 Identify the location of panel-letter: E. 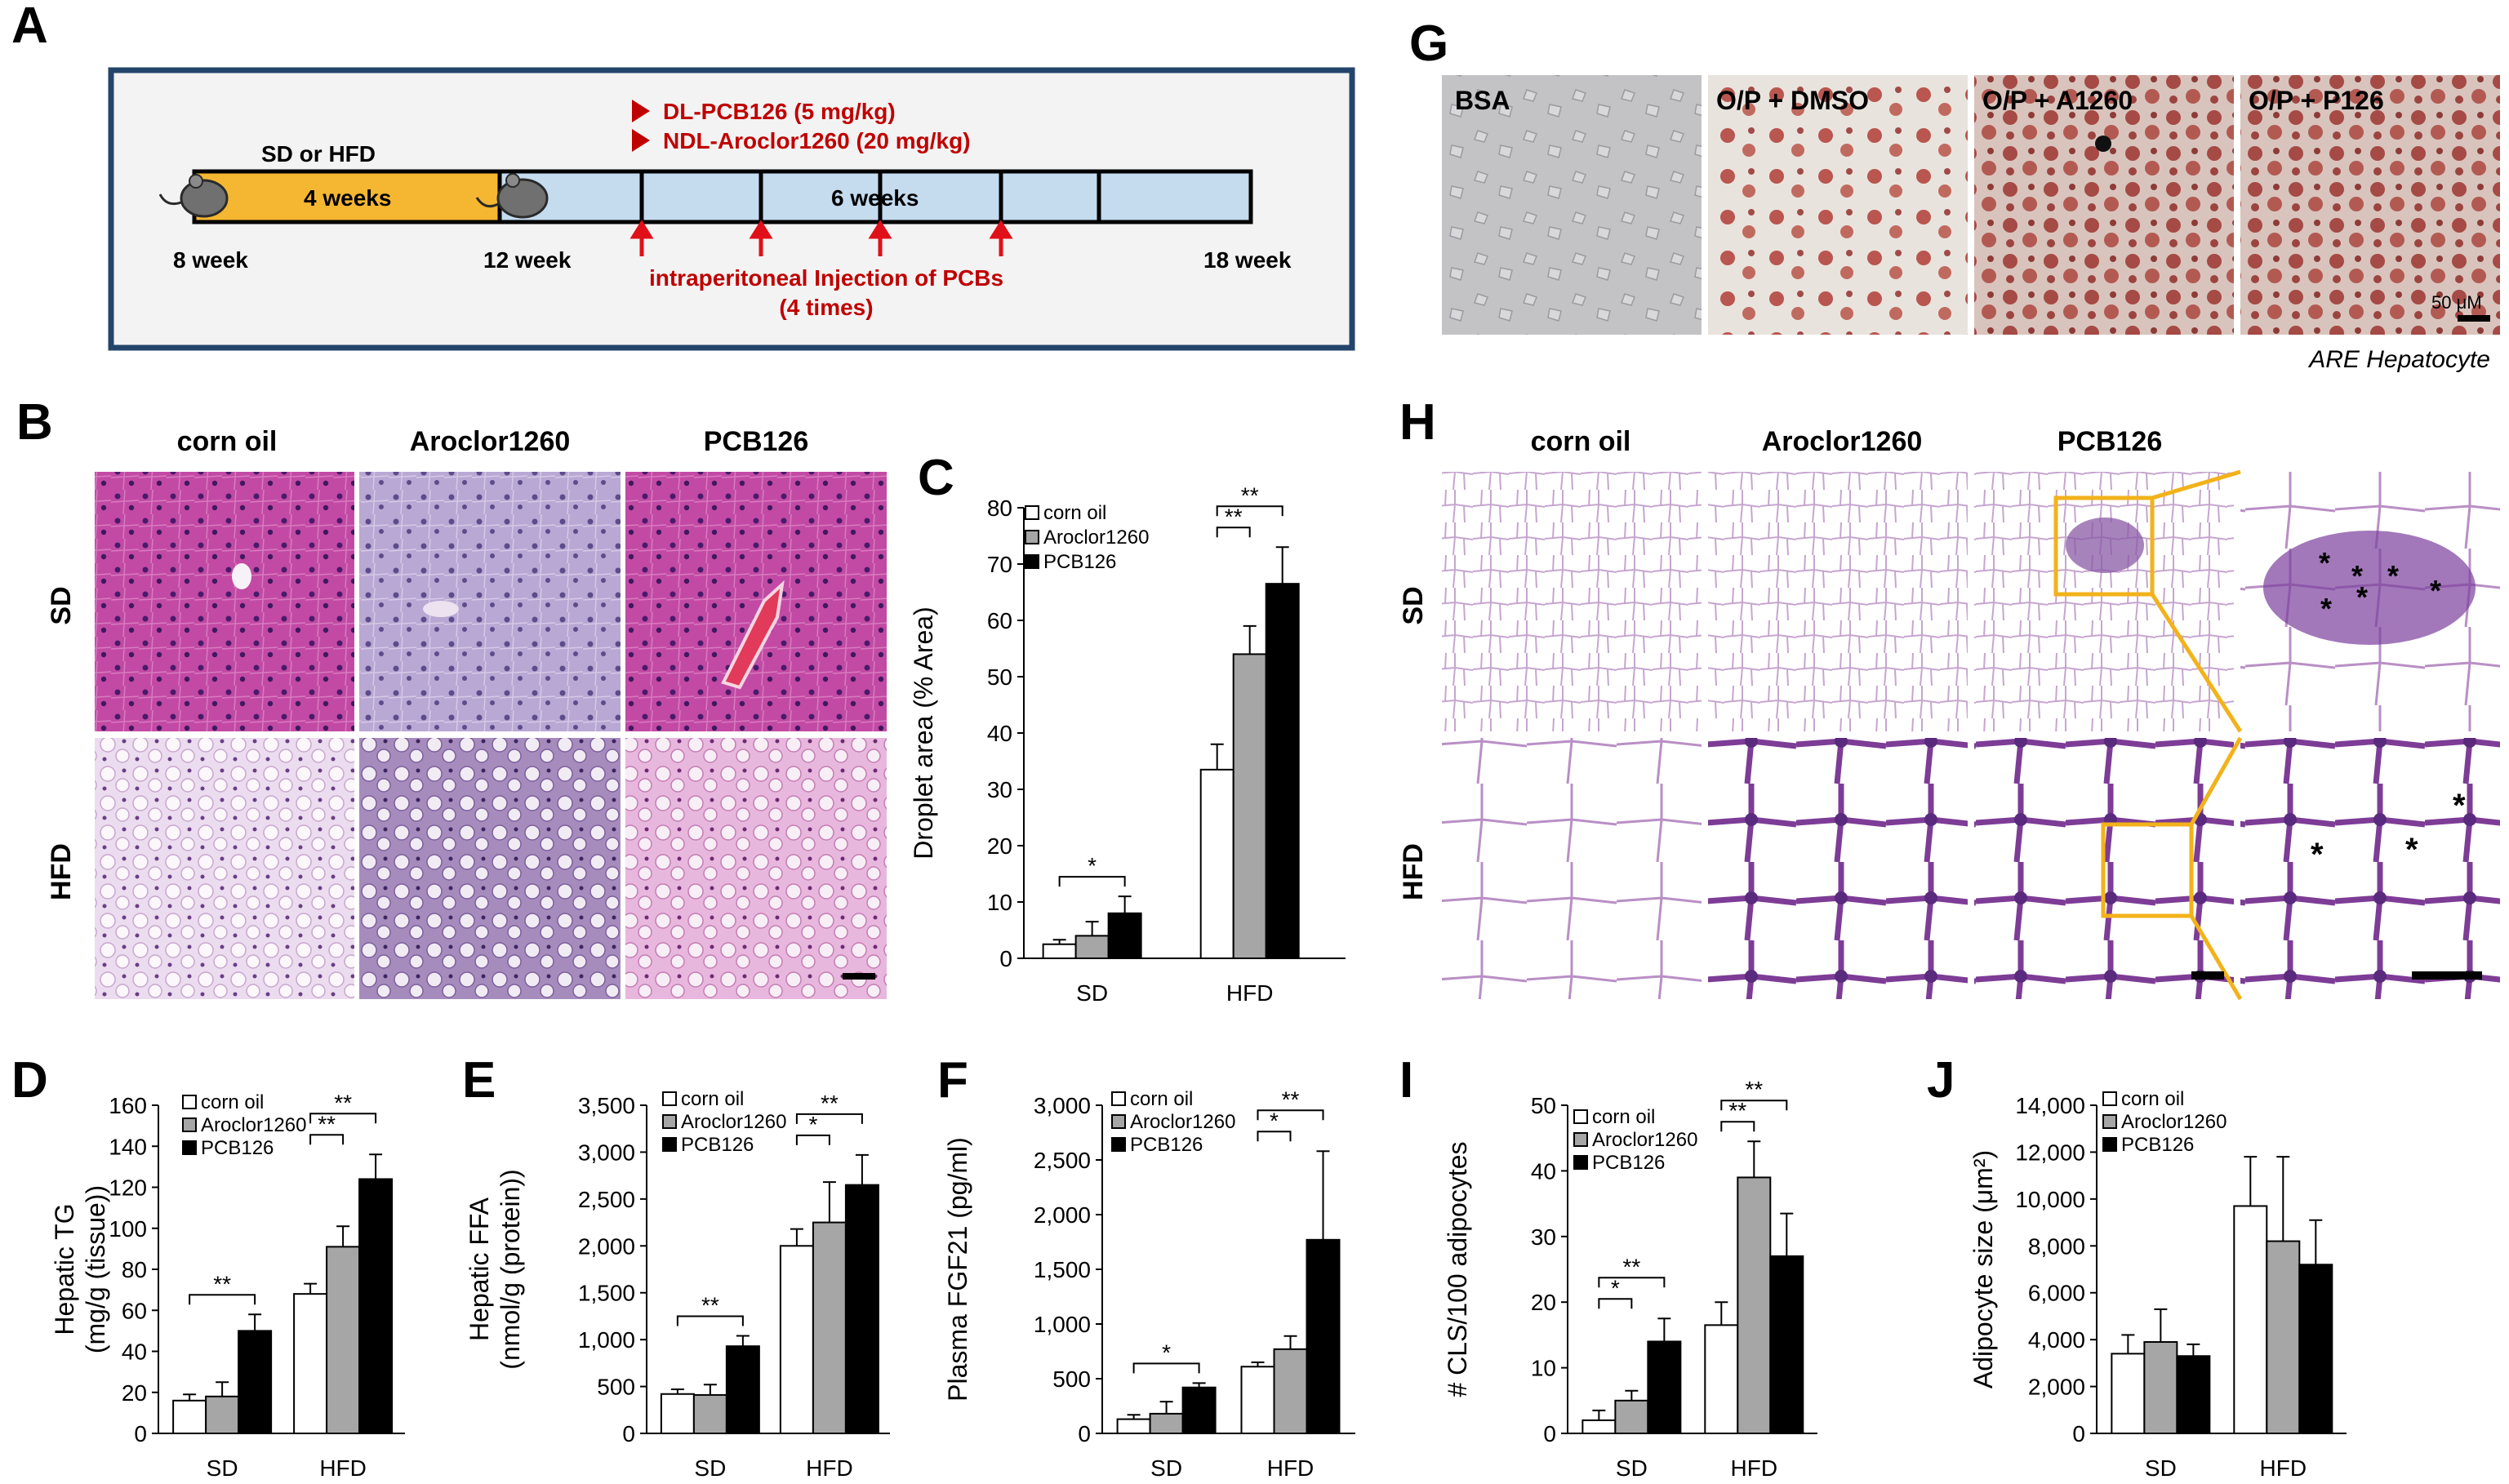
(479, 1080).